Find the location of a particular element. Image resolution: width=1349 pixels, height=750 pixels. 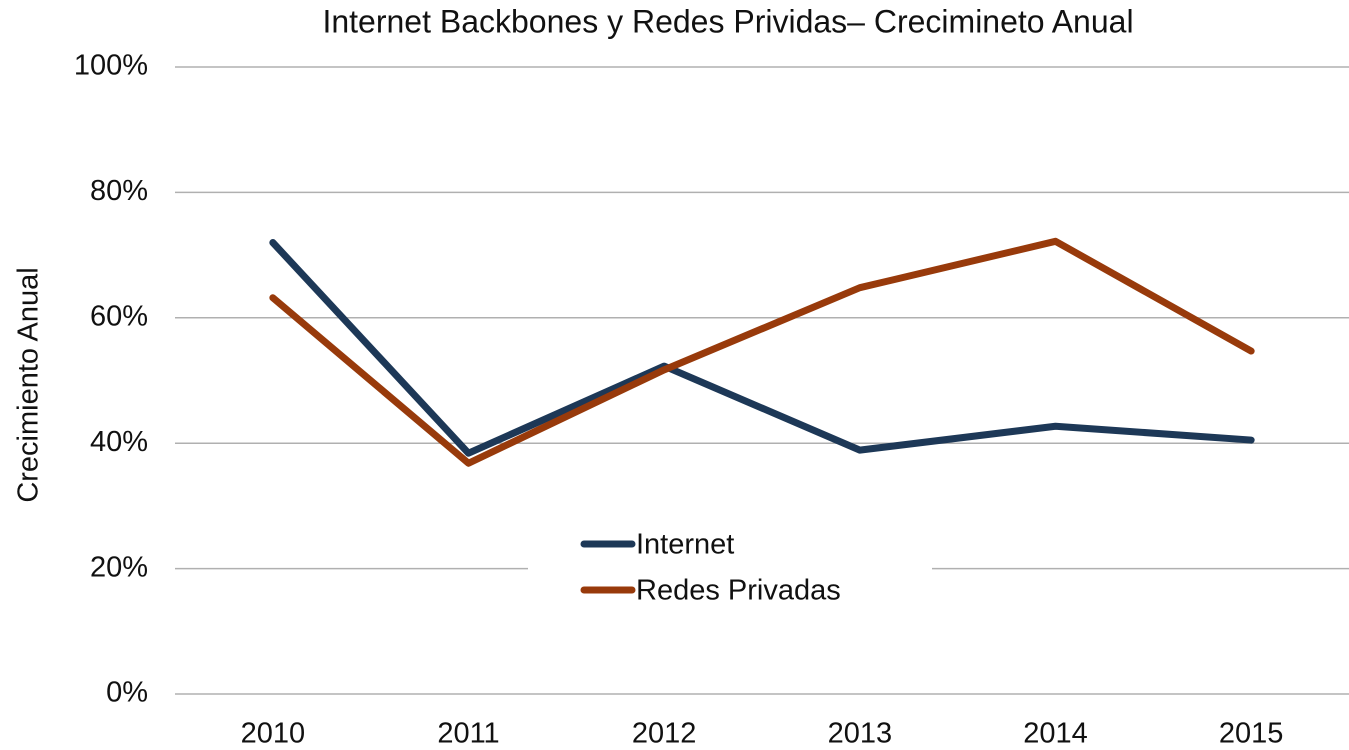

legend-label: Redes Privadas is located at coordinates (738, 591).